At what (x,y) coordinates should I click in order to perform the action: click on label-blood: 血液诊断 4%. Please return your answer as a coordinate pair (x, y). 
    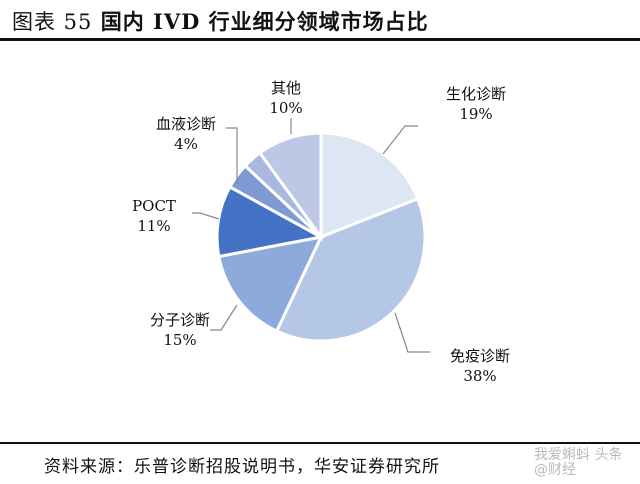
    Looking at the image, I should click on (186, 134).